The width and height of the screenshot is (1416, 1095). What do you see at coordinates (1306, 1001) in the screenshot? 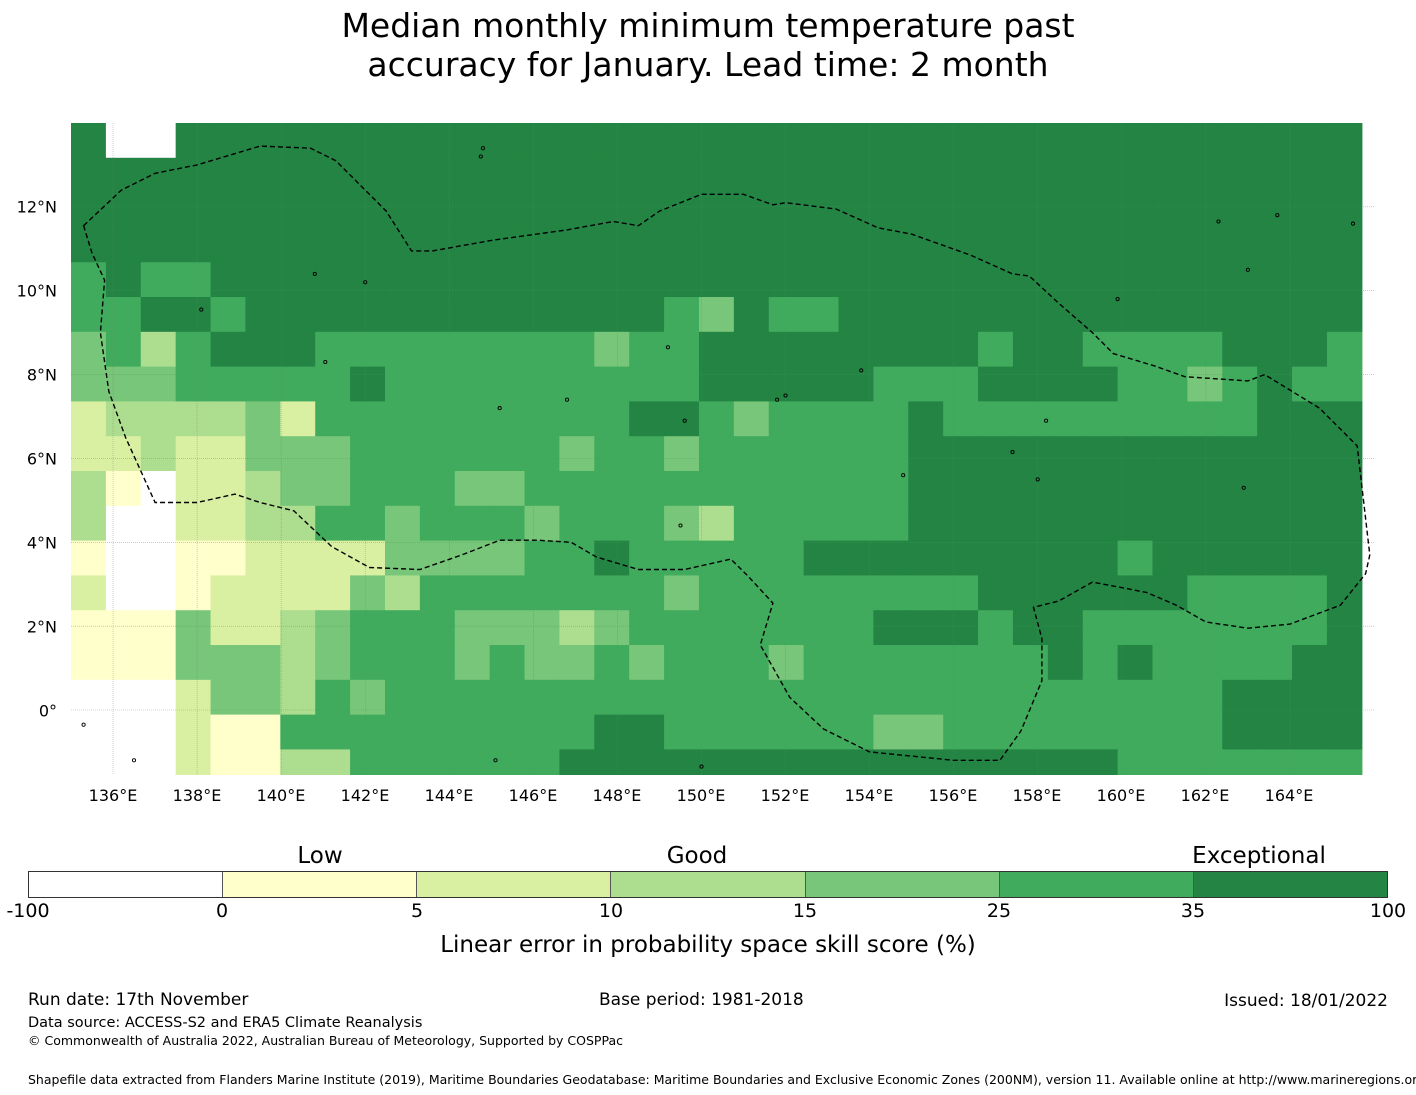
I see `issued-date: Issued: 18/01/2022` at bounding box center [1306, 1001].